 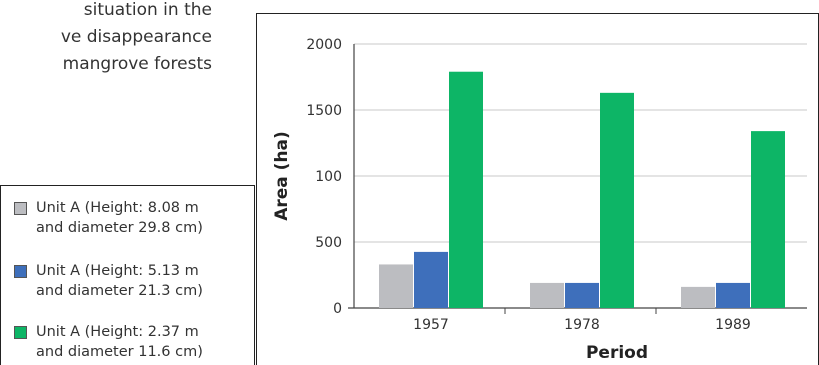 I want to click on y-axis-title: Area (ha), so click(x=282, y=176).